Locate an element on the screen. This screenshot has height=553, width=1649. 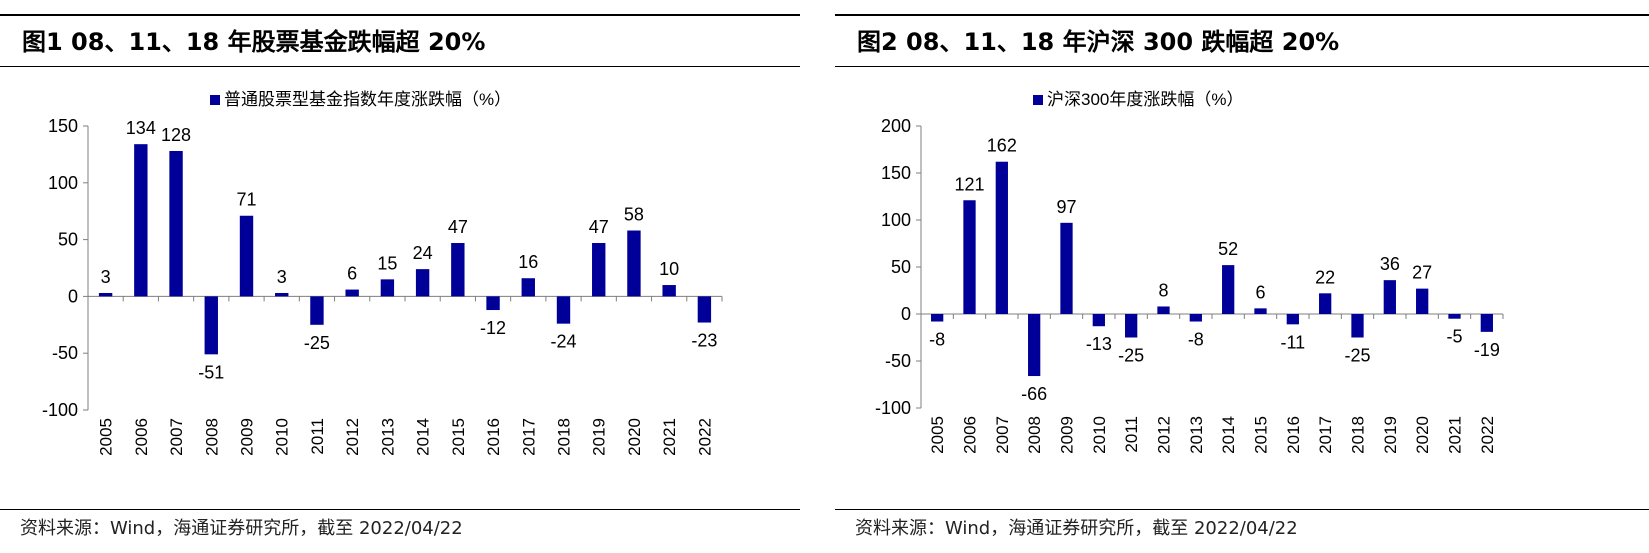
y-tick-label: 150 is located at coordinates (896, 173).